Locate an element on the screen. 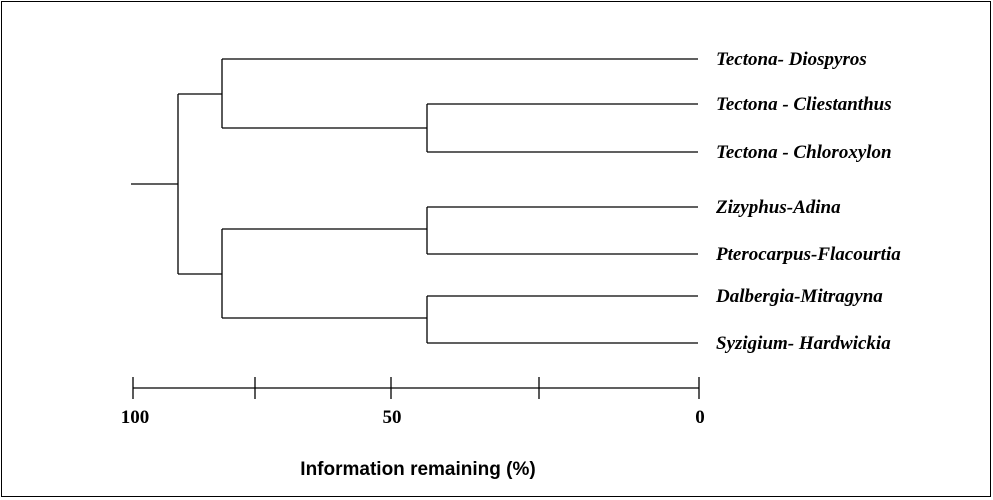 The height and width of the screenshot is (500, 993). leaf-label-7: Syzigium- Hardwickia is located at coordinates (803, 343).